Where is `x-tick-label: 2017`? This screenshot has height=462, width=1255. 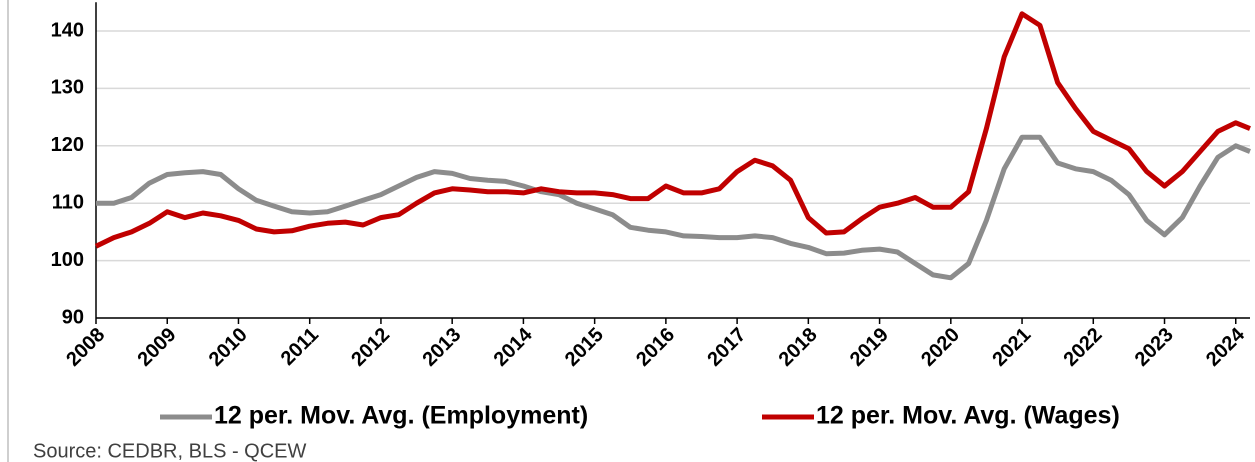 x-tick-label: 2017 is located at coordinates (726, 347).